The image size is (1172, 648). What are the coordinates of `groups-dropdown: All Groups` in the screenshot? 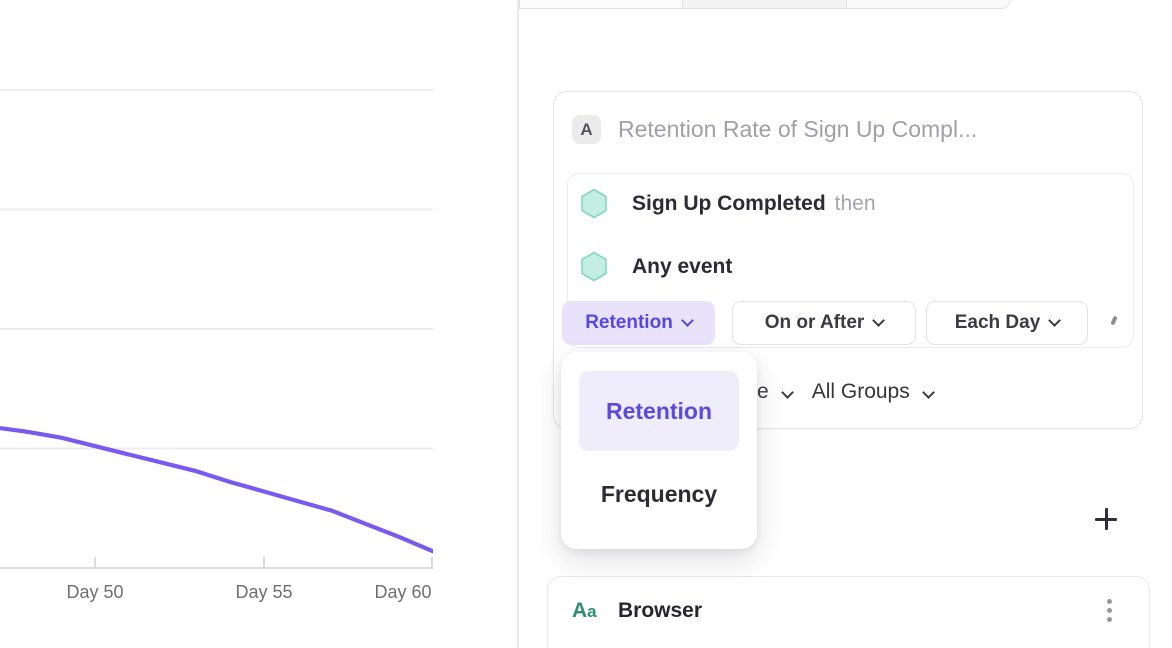 It's located at (860, 391).